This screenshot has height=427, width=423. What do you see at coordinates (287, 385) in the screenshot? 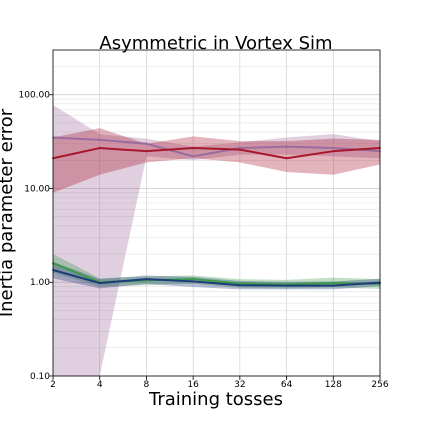
I see `x-tick-label-5: 64` at bounding box center [287, 385].